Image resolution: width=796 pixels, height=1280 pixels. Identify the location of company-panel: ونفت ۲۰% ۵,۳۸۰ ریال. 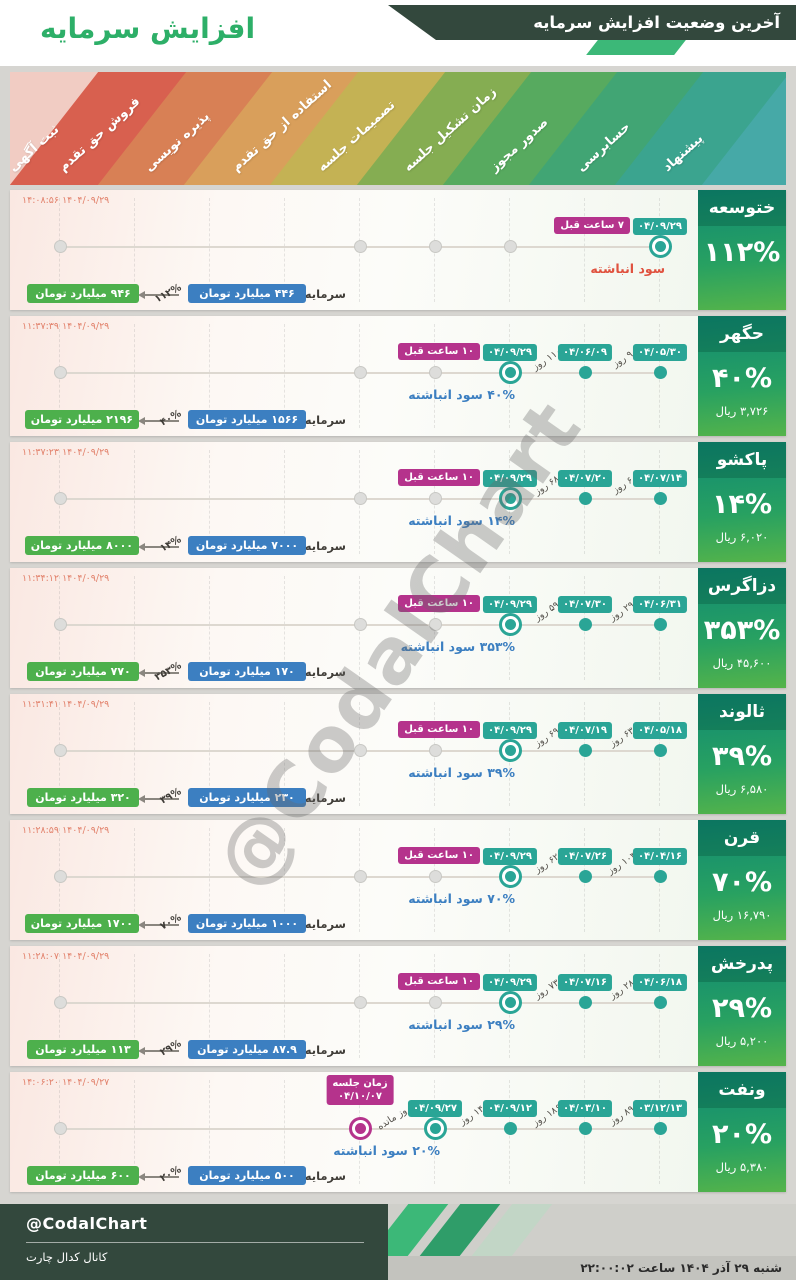
(742, 1132).